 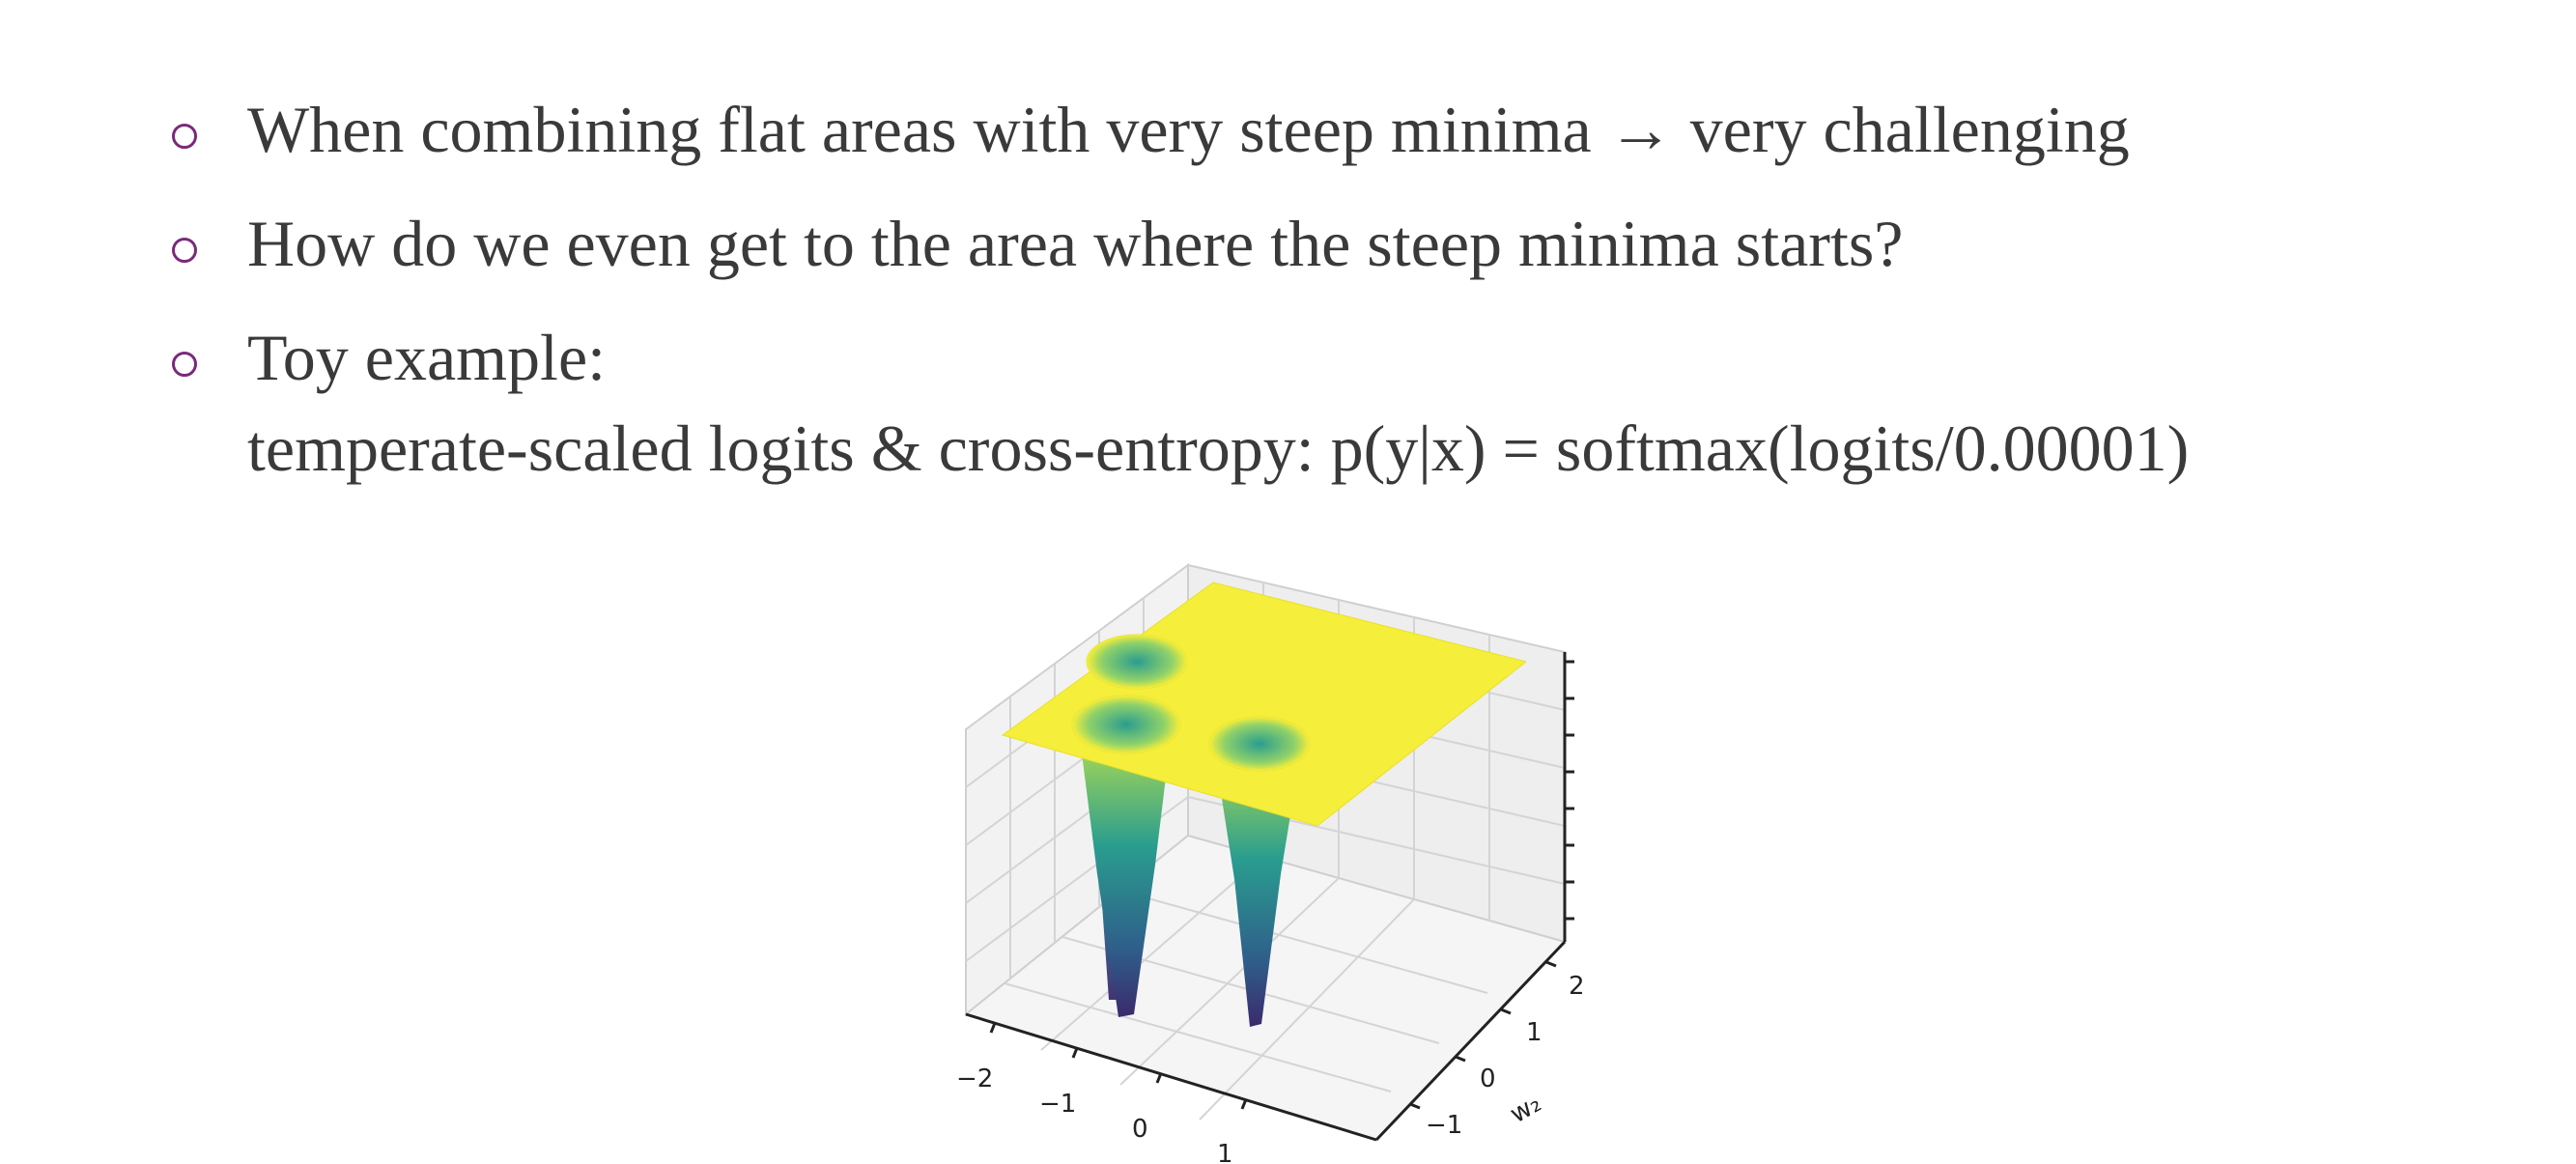 What do you see at coordinates (1444, 1126) in the screenshot?
I see `y-tick-label: −1` at bounding box center [1444, 1126].